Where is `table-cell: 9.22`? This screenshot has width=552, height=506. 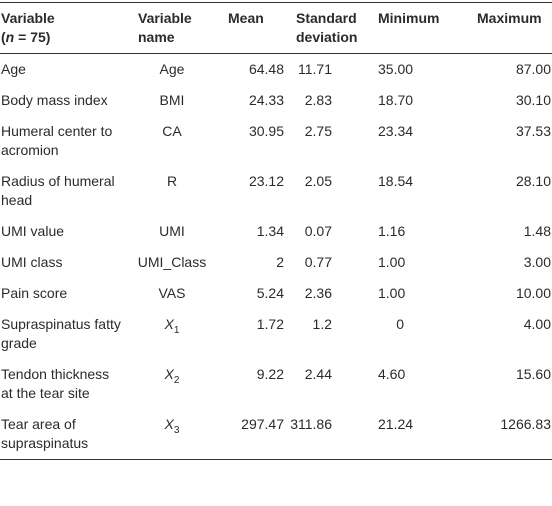
table-cell: 9.22 is located at coordinates (270, 374).